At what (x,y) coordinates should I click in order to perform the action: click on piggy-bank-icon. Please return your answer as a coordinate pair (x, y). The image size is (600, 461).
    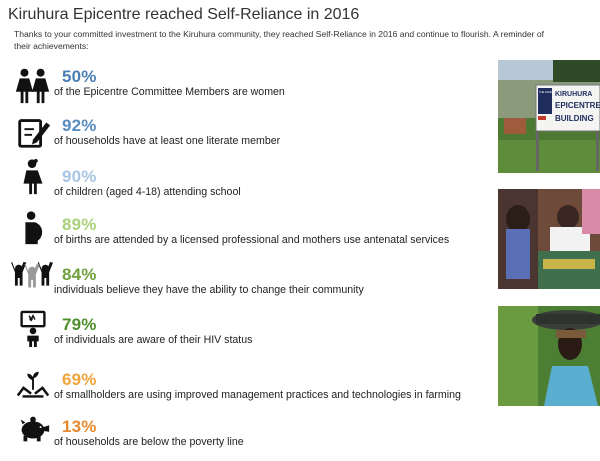
    Looking at the image, I should click on (33, 429).